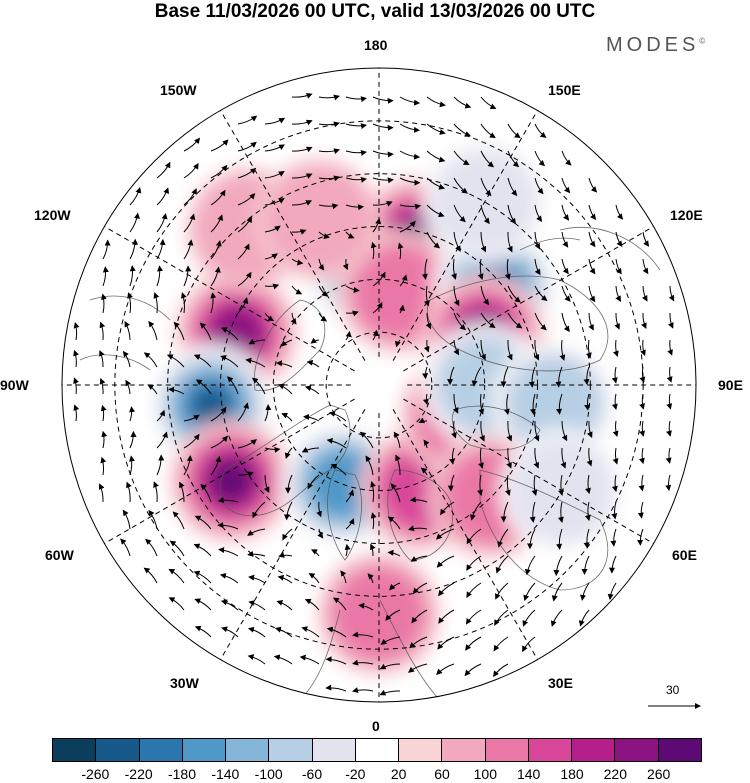 This screenshot has height=783, width=750. Describe the element at coordinates (398, 774) in the screenshot. I see `colorbar-tick-label: 20` at that location.